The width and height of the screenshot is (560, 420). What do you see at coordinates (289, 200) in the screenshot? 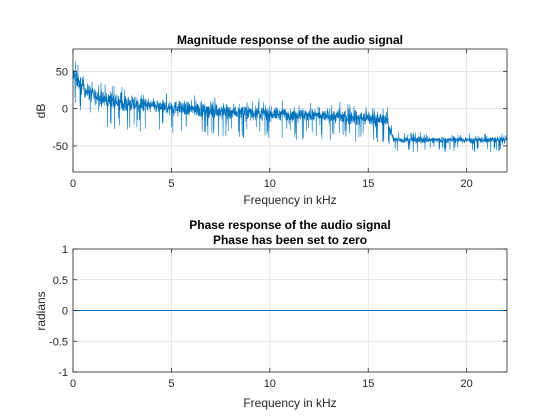
I see `magnitude-xlabel: Frequency in kHz` at bounding box center [289, 200].